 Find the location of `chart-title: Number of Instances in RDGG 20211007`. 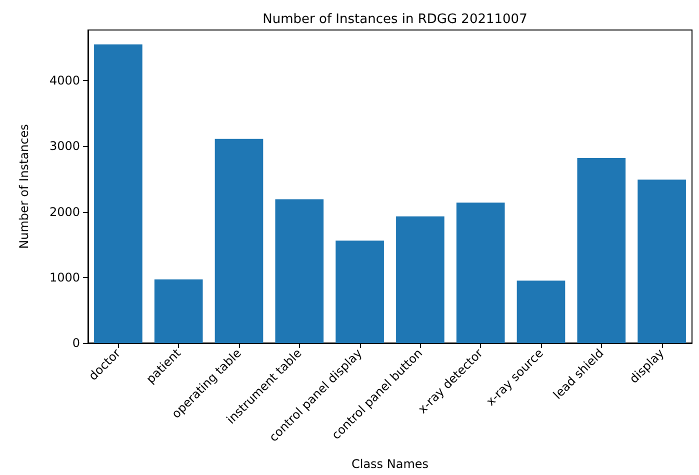

chart-title: Number of Instances in RDGG 20211007 is located at coordinates (395, 19).